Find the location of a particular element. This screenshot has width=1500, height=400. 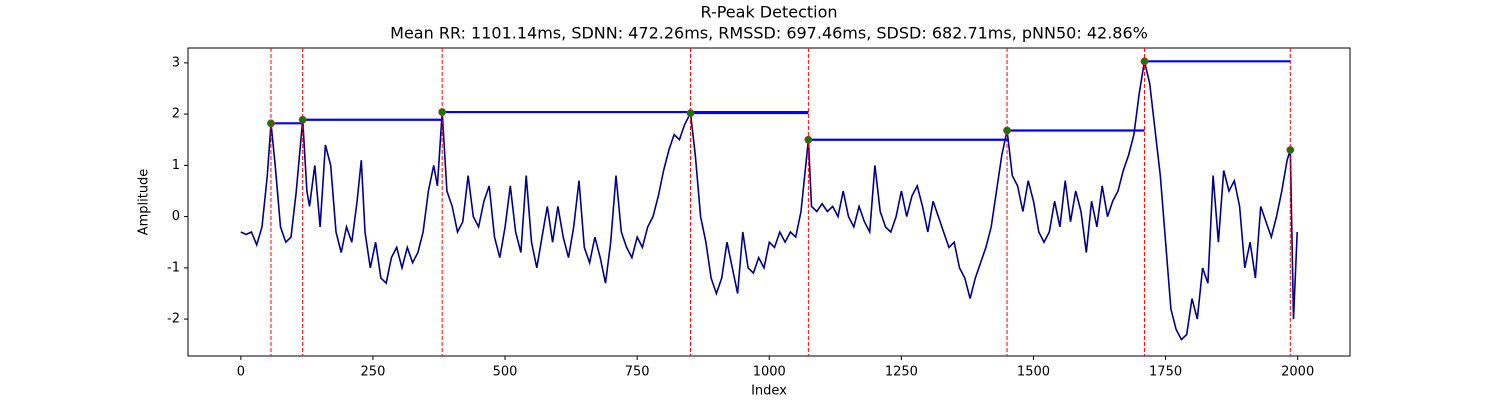

y-tick-label: 1 is located at coordinates (176, 165).